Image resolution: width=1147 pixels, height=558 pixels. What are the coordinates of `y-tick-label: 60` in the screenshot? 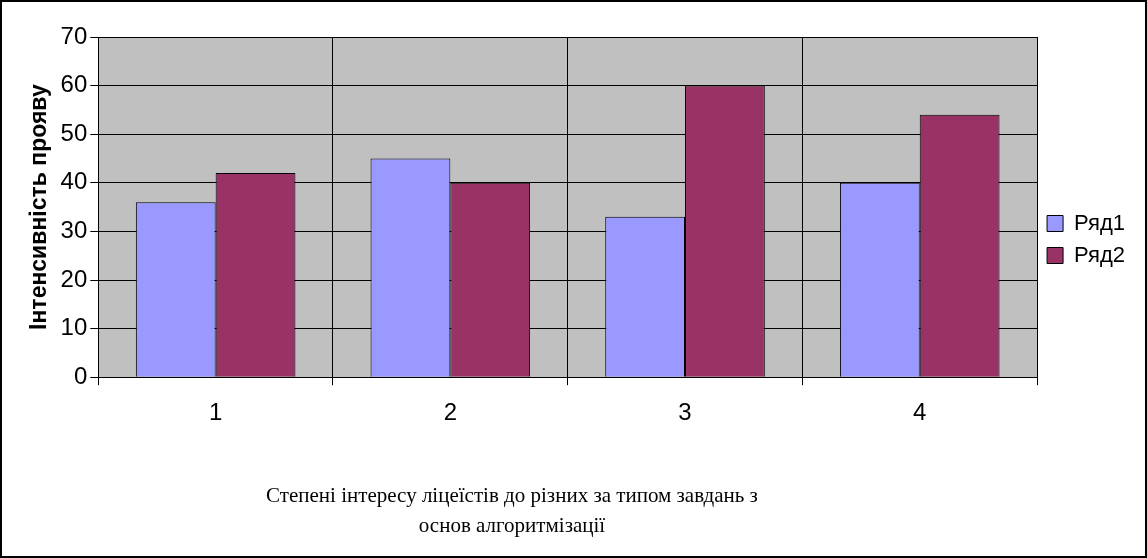 It's located at (74, 84).